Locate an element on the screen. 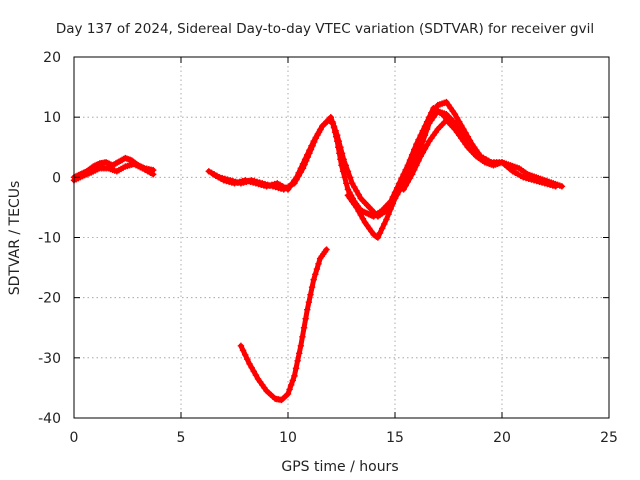  series-arc-late is located at coordinates (438, 154).